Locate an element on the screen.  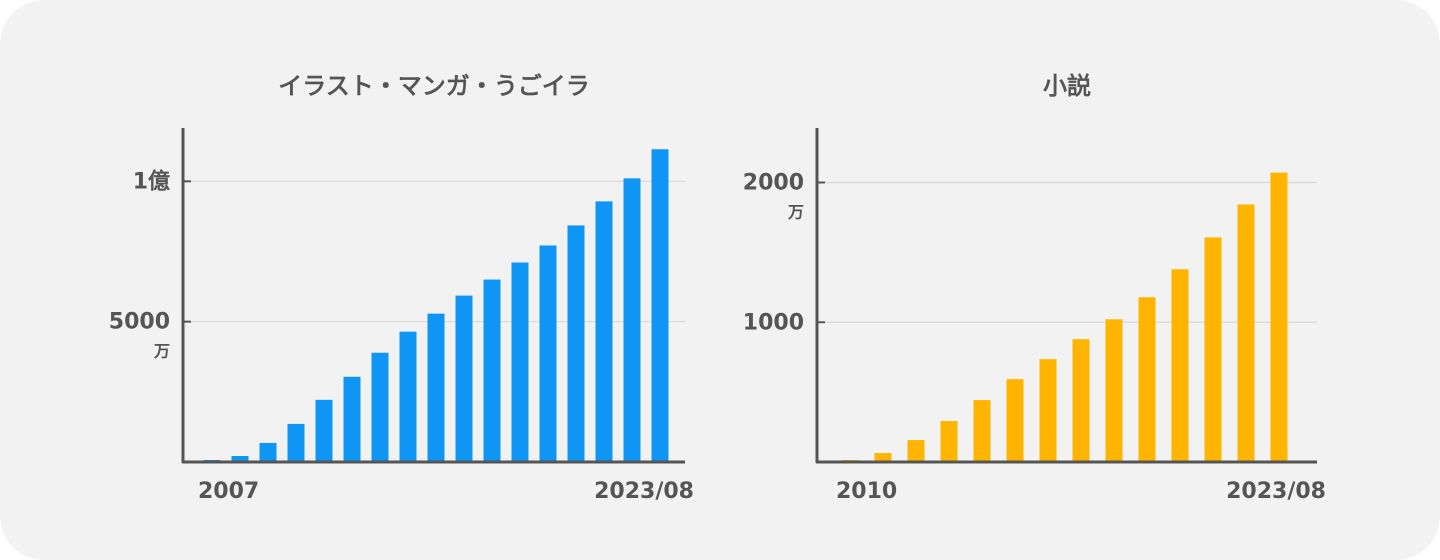
y-tick-label: 1000 is located at coordinates (773, 322).